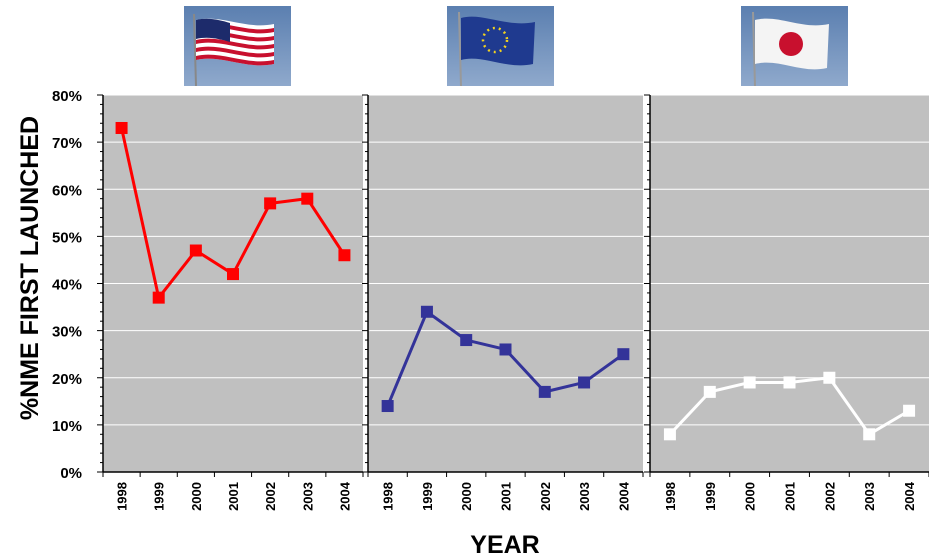 This screenshot has width=929, height=558. Describe the element at coordinates (504, 544) in the screenshot. I see `x-axis-label: YEAR` at that location.